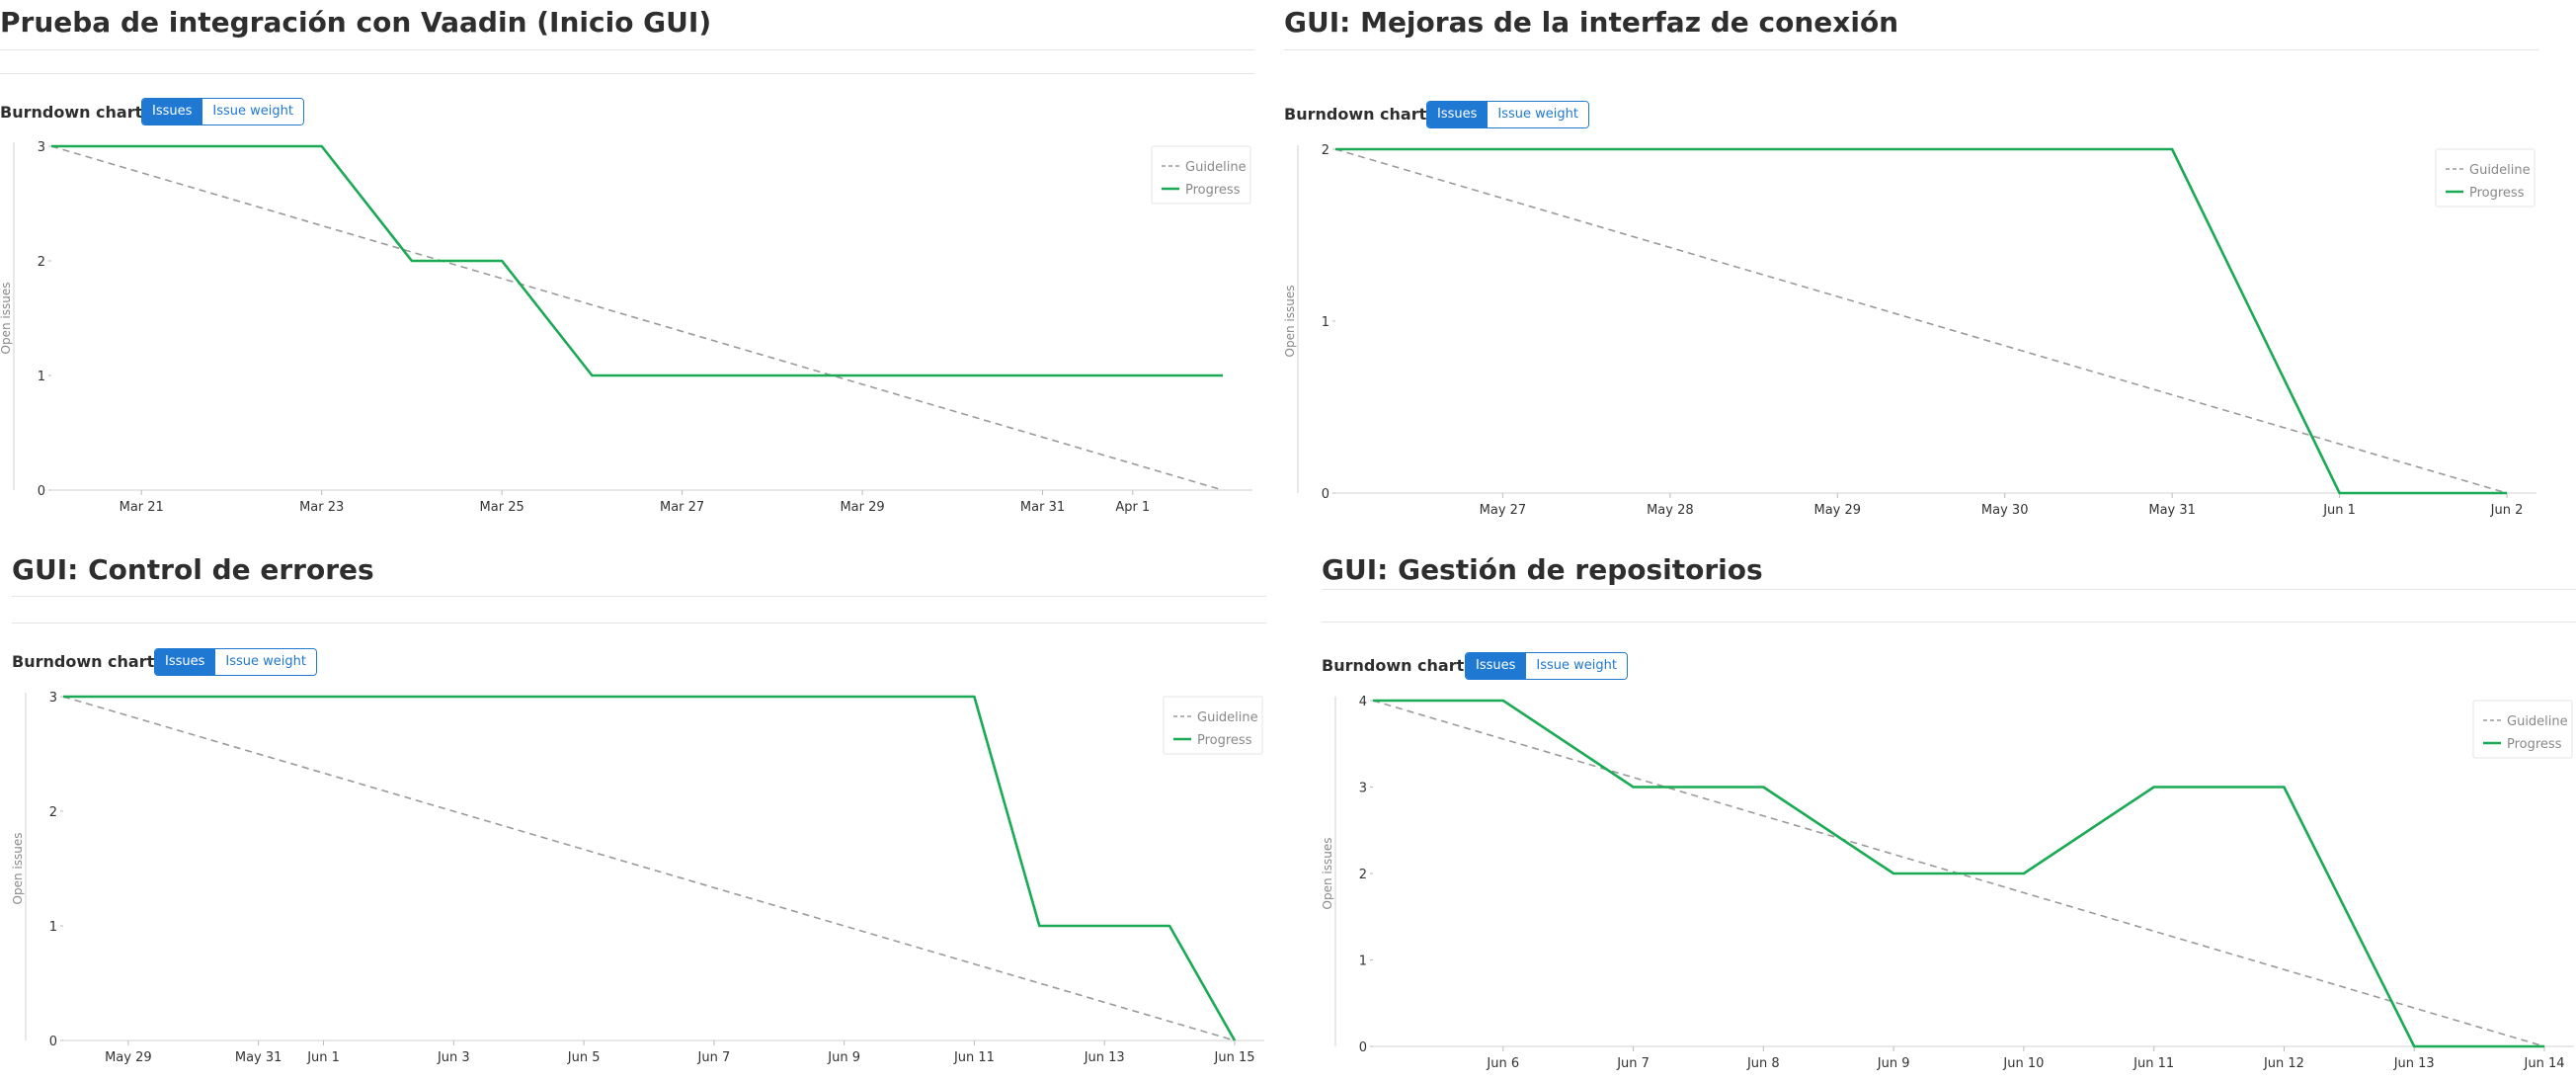  I want to click on x-tick-label: May 28, so click(1670, 510).